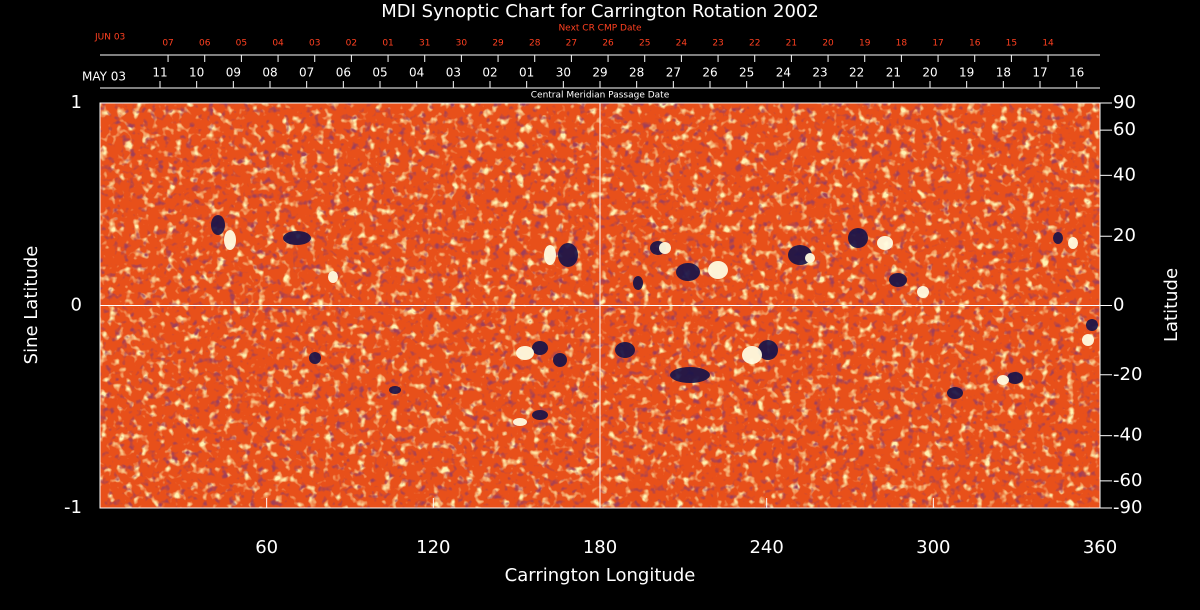  What do you see at coordinates (1100, 547) in the screenshot?
I see `x-tick-label: 360` at bounding box center [1100, 547].